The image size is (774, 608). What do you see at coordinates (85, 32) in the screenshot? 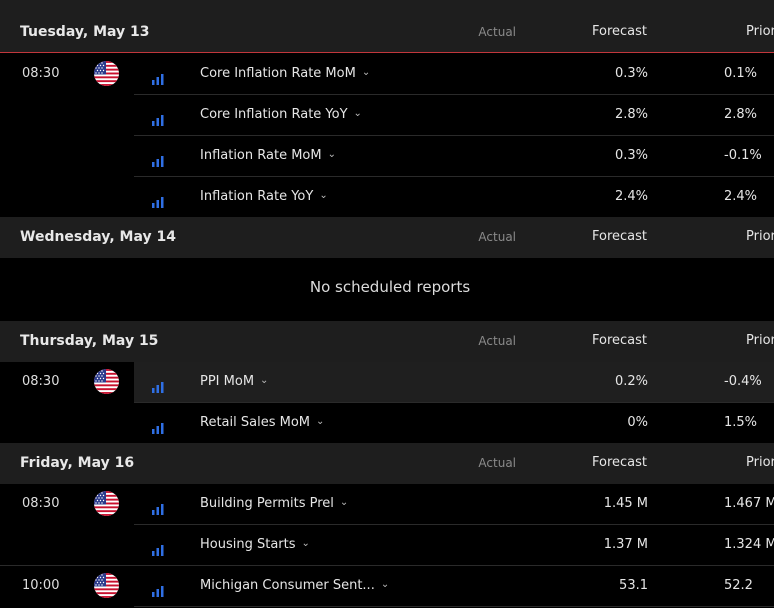
I see `day-title: Tuesday, May 13` at bounding box center [85, 32].